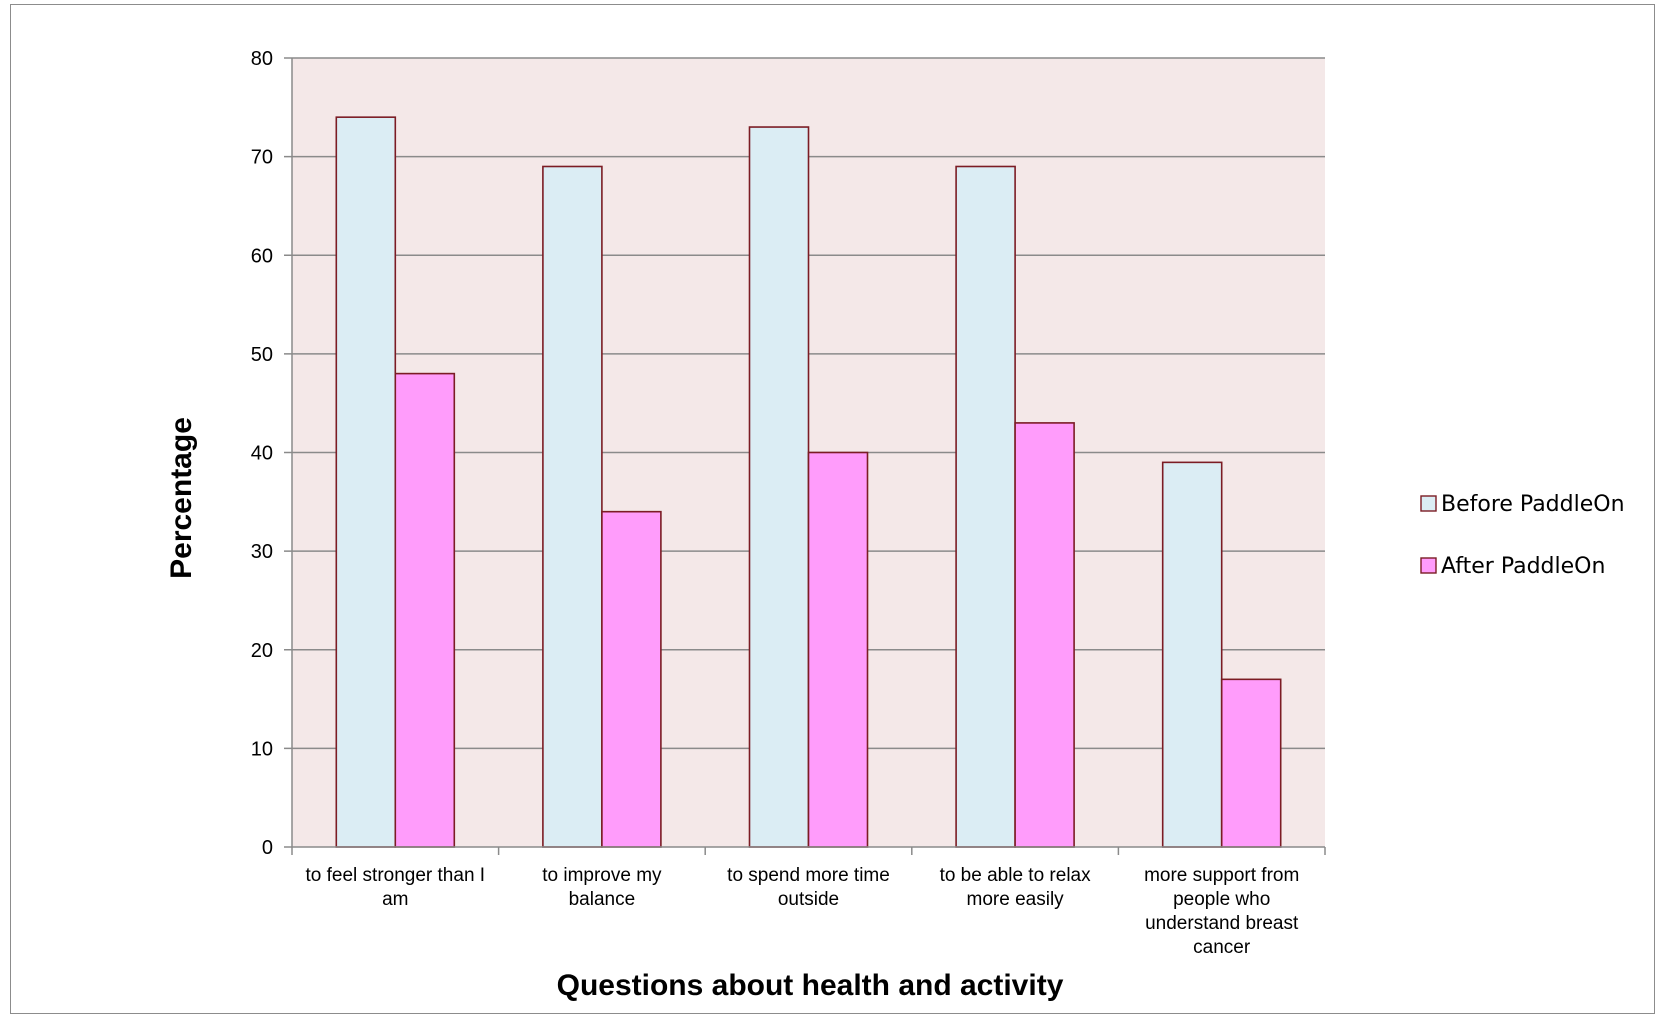 The height and width of the screenshot is (1018, 1658). I want to click on y-tick-label: 0, so click(267, 848).